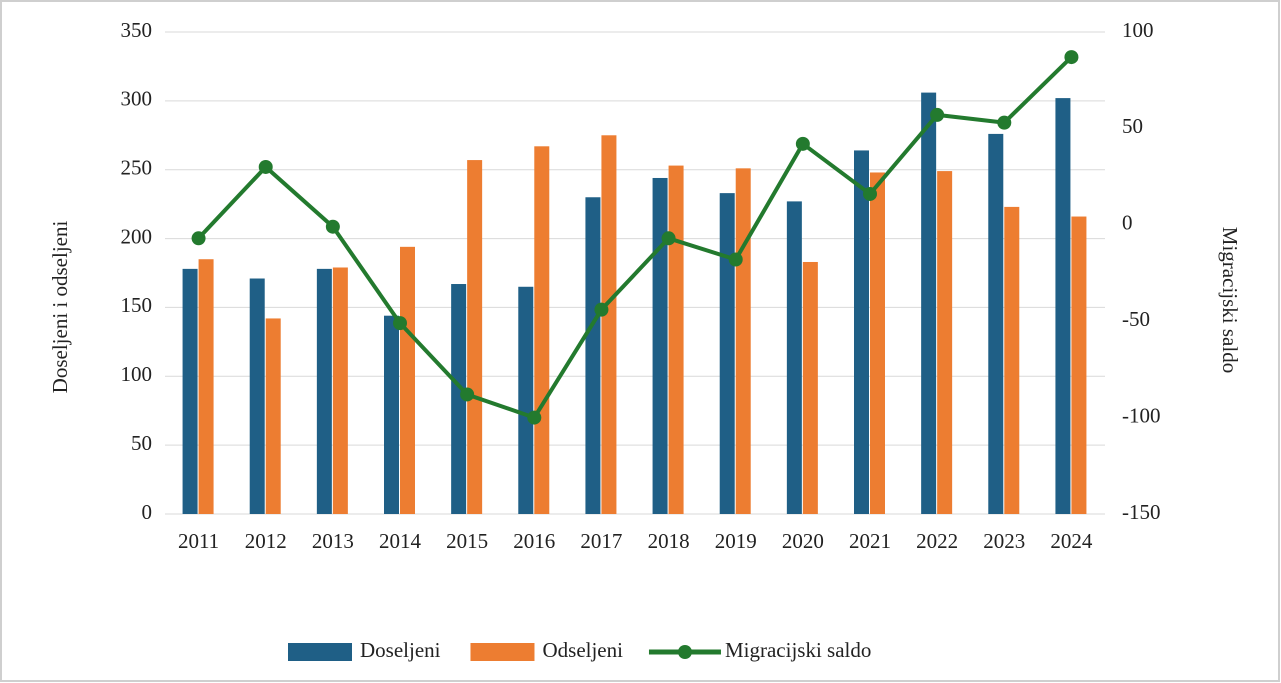 The width and height of the screenshot is (1281, 683). I want to click on legend-label: Migracijski saldo, so click(798, 650).